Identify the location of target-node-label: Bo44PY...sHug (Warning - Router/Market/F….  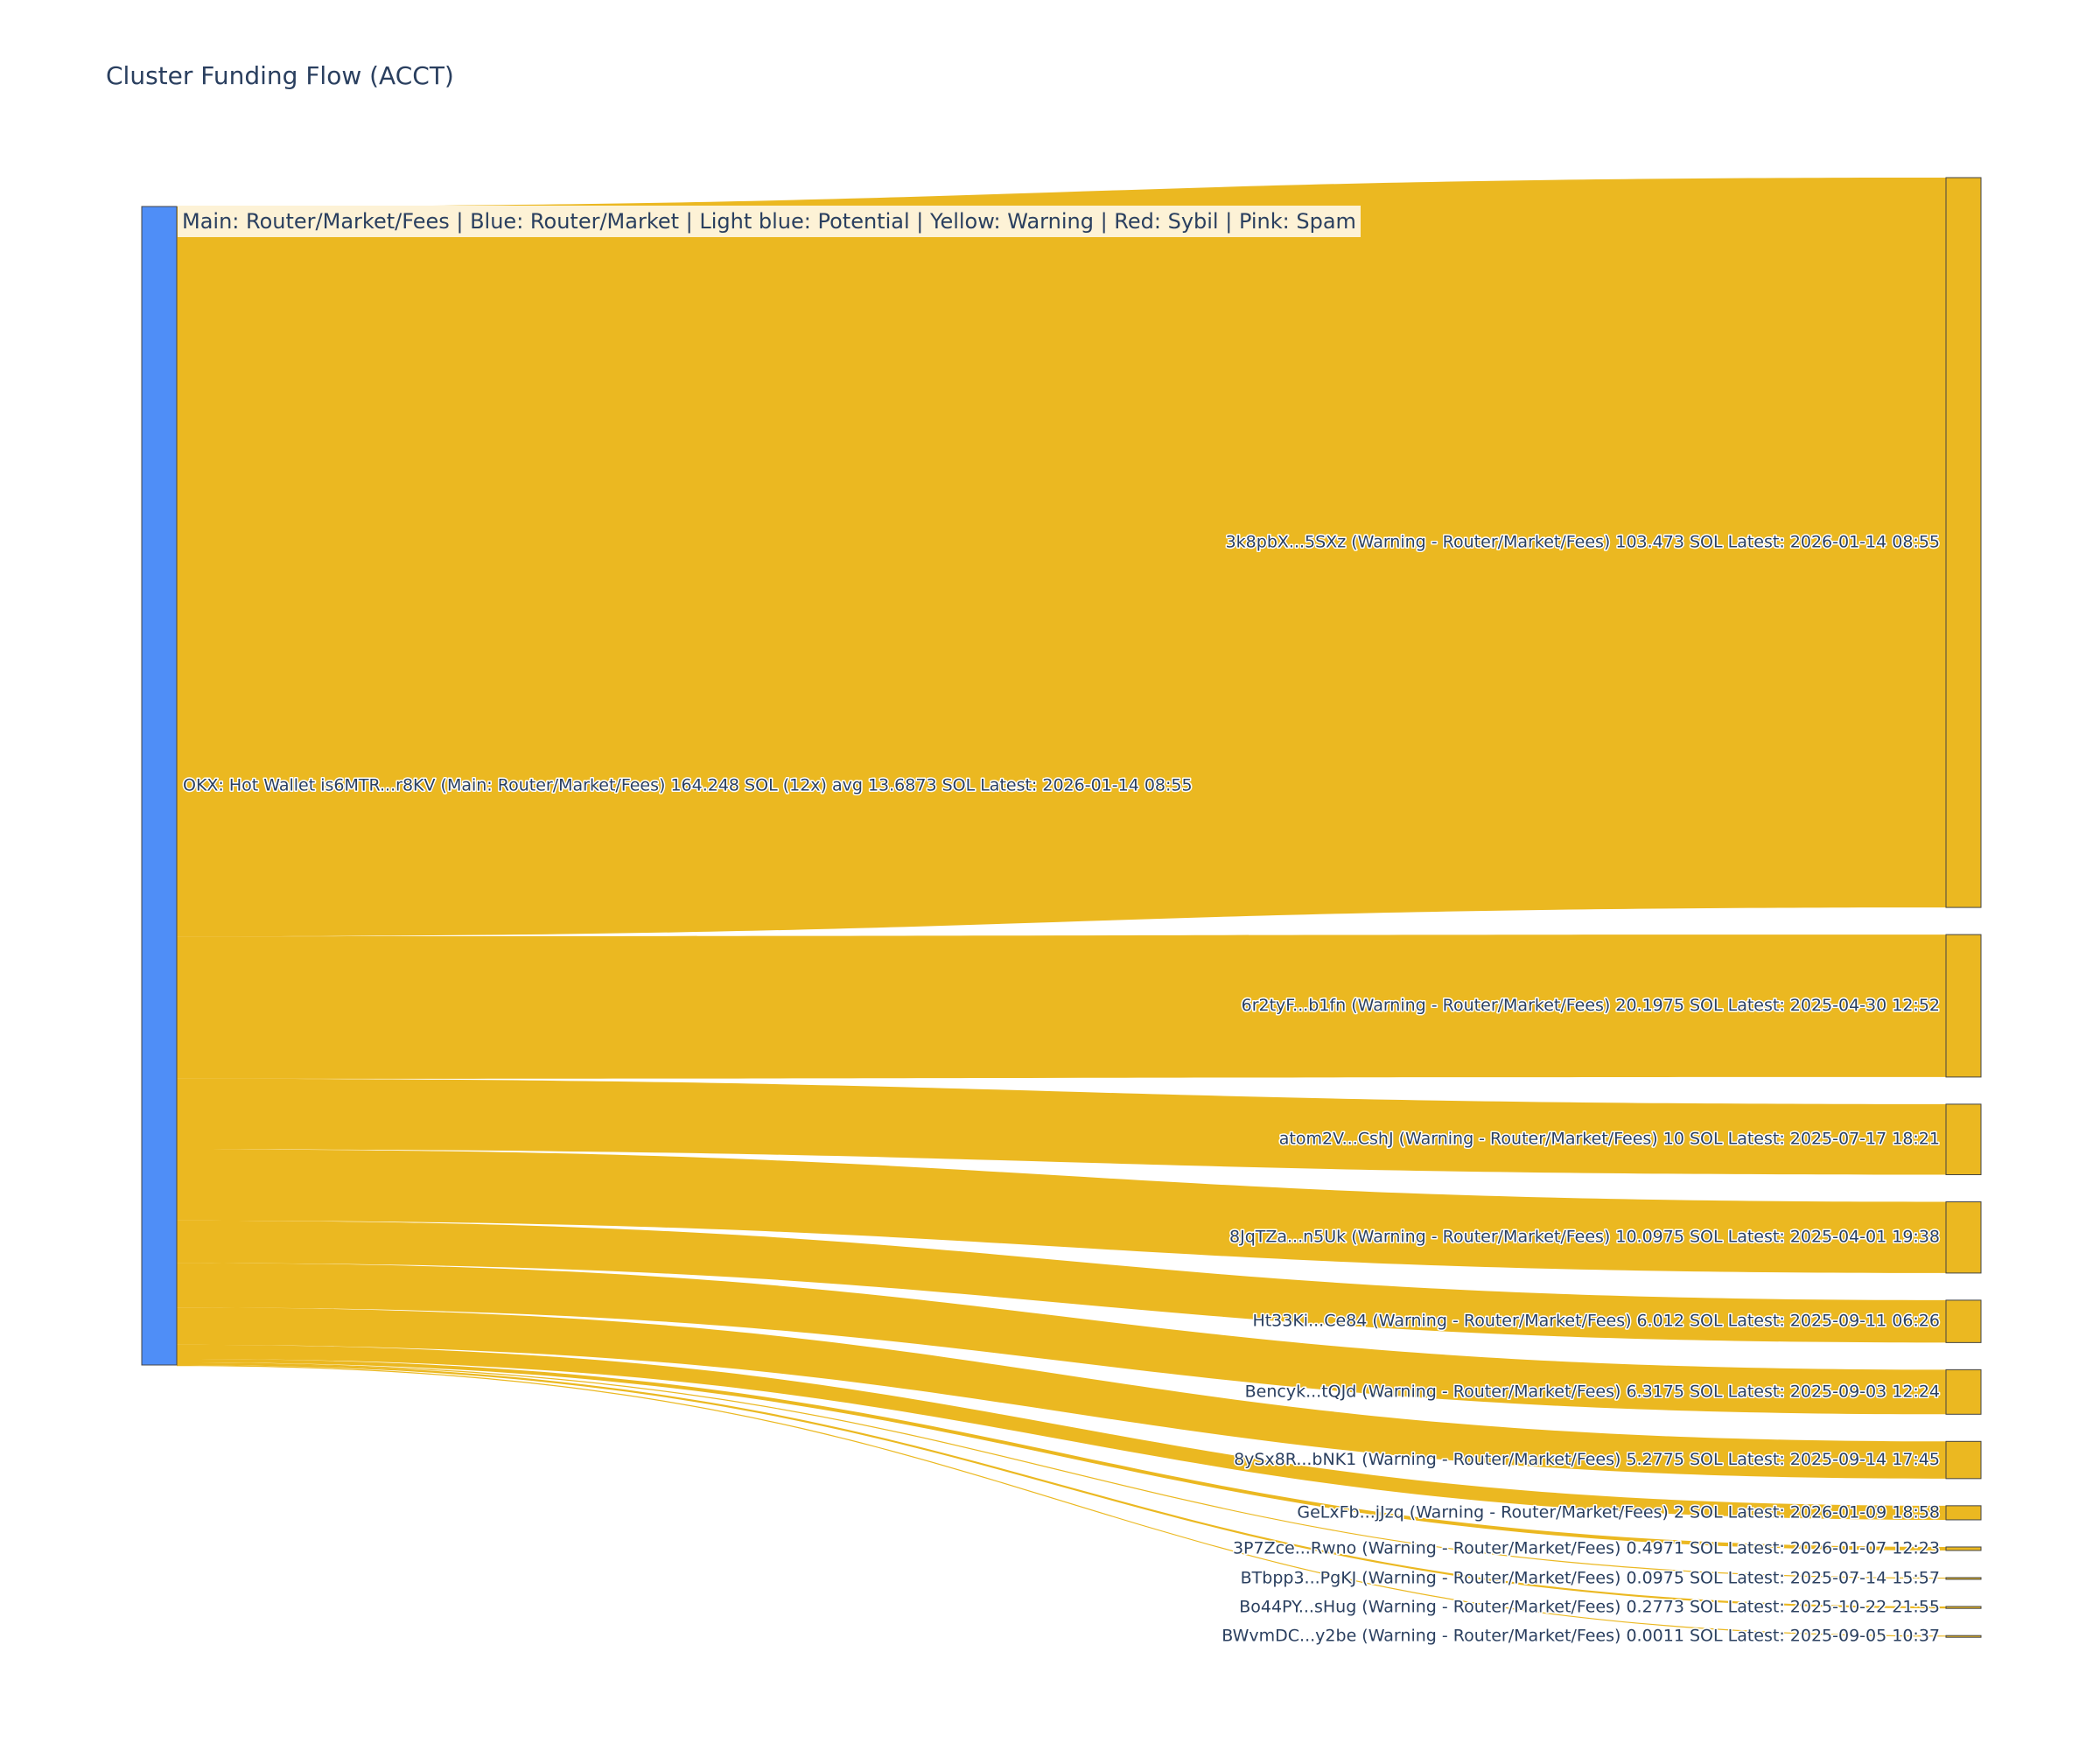
(1589, 1607).